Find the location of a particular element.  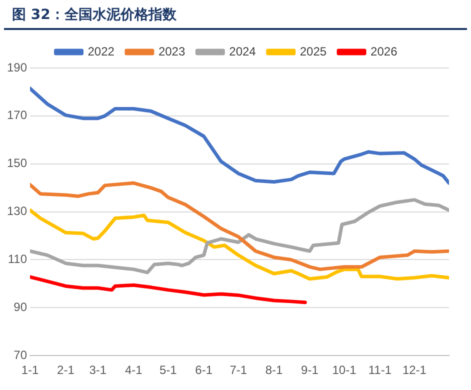

x-tick-label: 3-1 is located at coordinates (98, 370).